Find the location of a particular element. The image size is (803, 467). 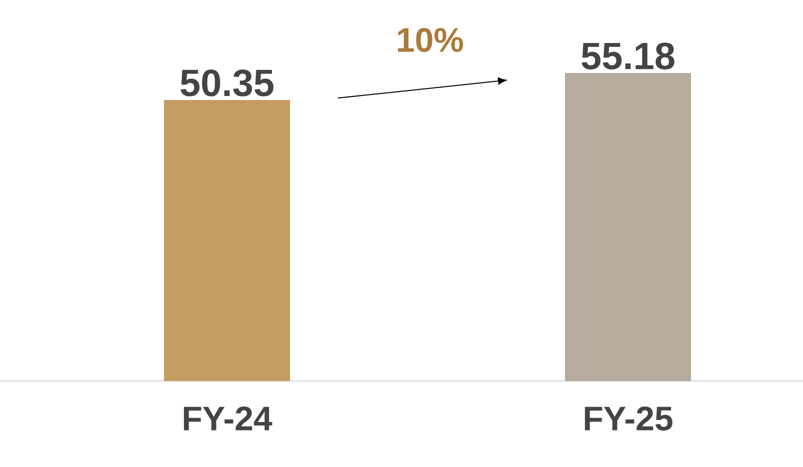

data-label: 50.35 is located at coordinates (227, 82).